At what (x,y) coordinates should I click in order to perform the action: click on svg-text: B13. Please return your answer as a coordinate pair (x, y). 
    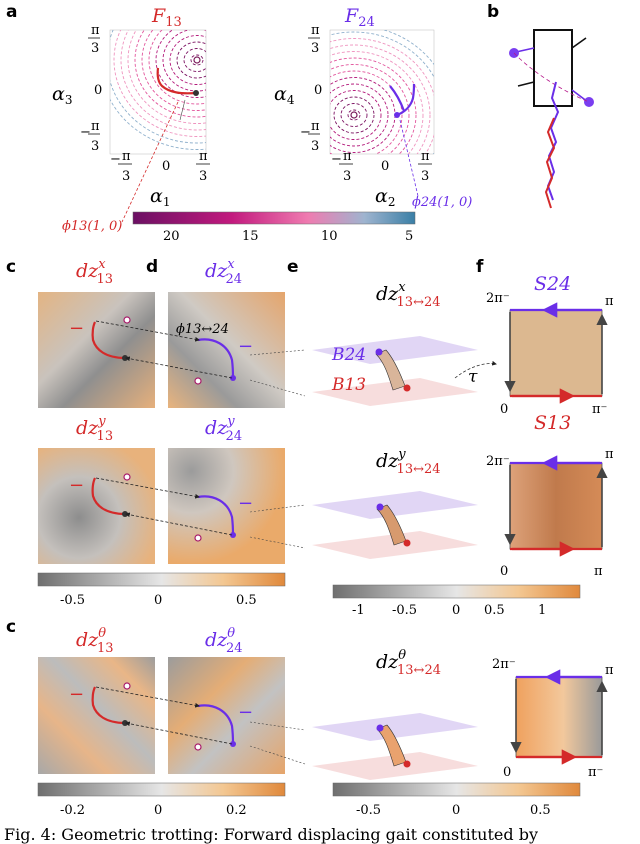
    Looking at the image, I should click on (348, 385).